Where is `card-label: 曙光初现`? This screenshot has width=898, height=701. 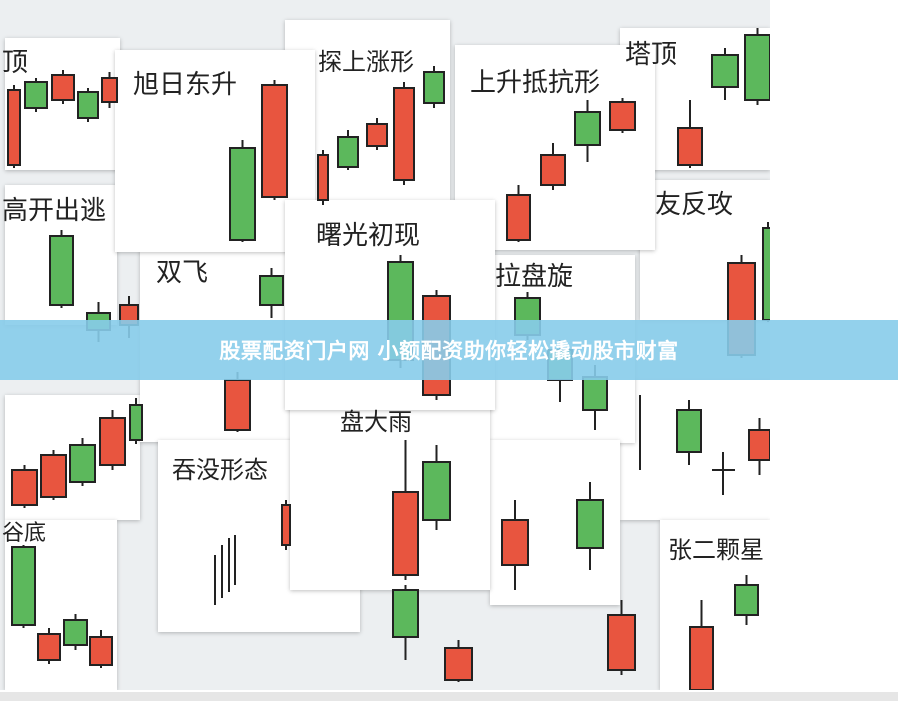
card-label: 曙光初现 is located at coordinates (368, 236).